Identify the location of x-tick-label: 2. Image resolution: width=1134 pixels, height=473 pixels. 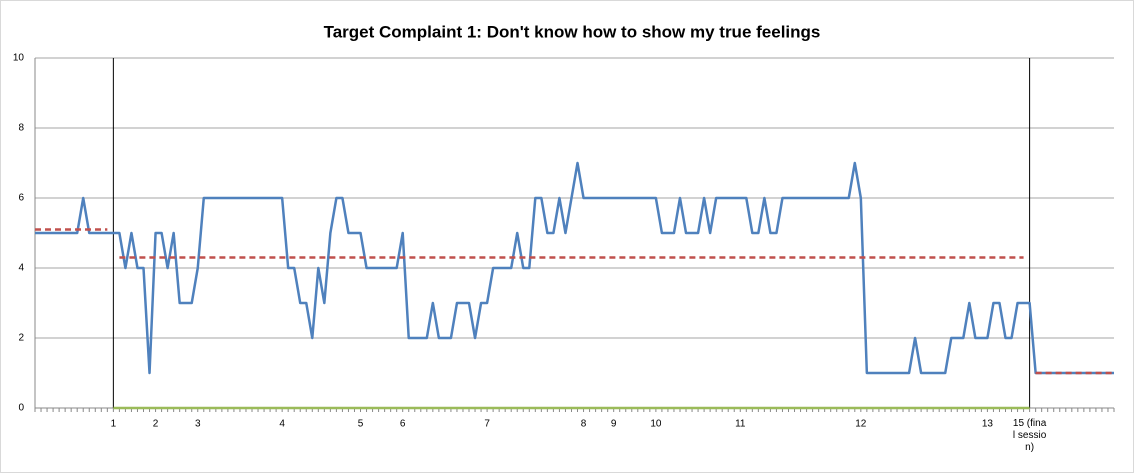
(156, 424).